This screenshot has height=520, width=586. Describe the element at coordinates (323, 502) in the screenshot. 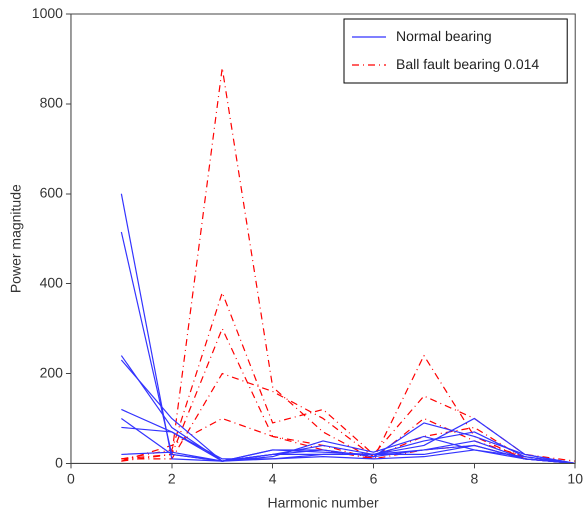

I see `x-axis-title: Harmonic number` at that location.